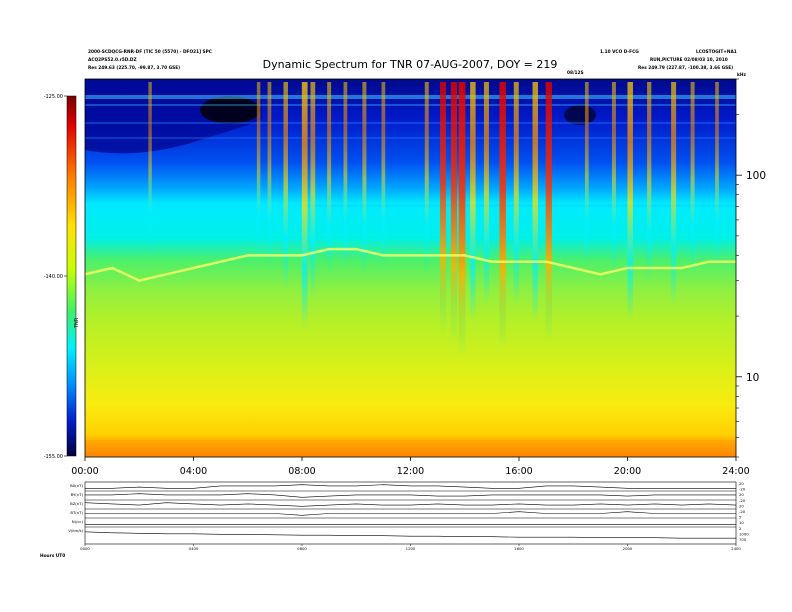  What do you see at coordinates (741, 75) in the screenshot?
I see `unit-label-khz: kHz` at bounding box center [741, 75].